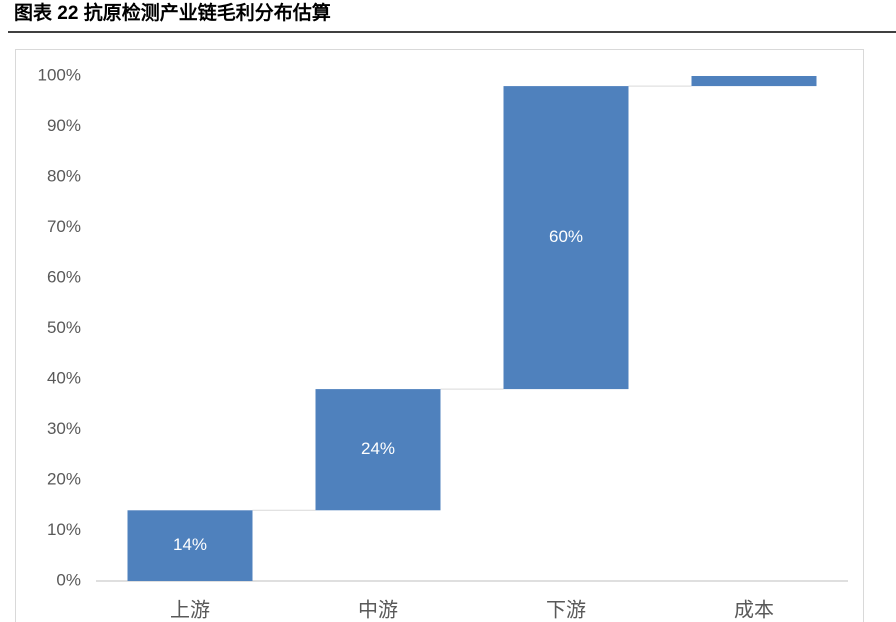 The height and width of the screenshot is (622, 896). I want to click on y-tick-label: 40%, so click(64, 377).